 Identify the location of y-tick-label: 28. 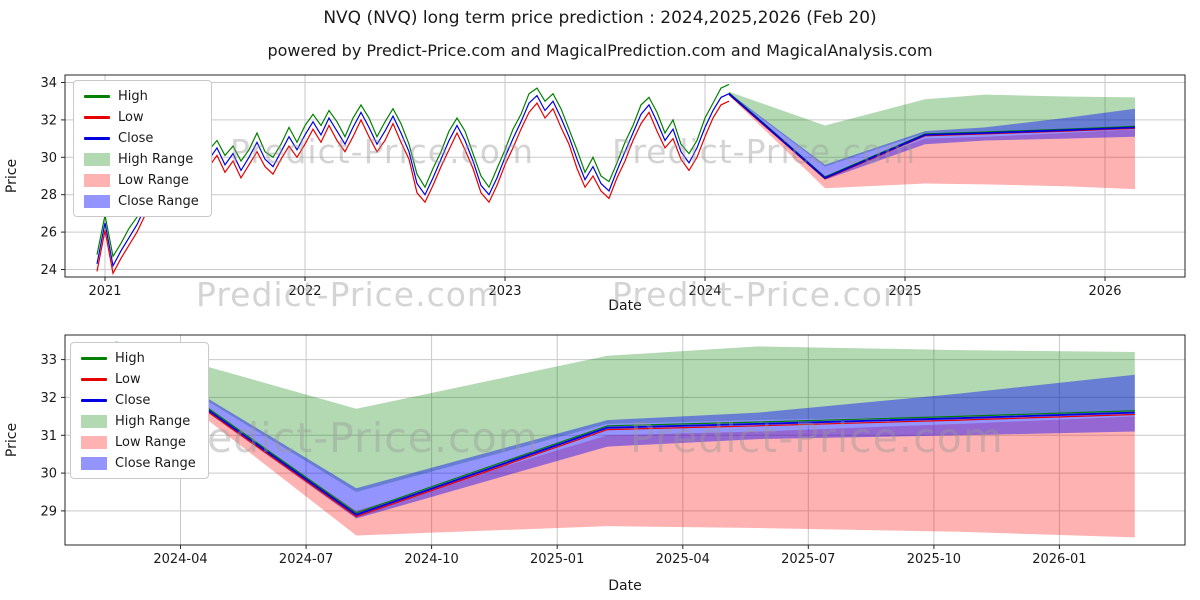
(48, 195).